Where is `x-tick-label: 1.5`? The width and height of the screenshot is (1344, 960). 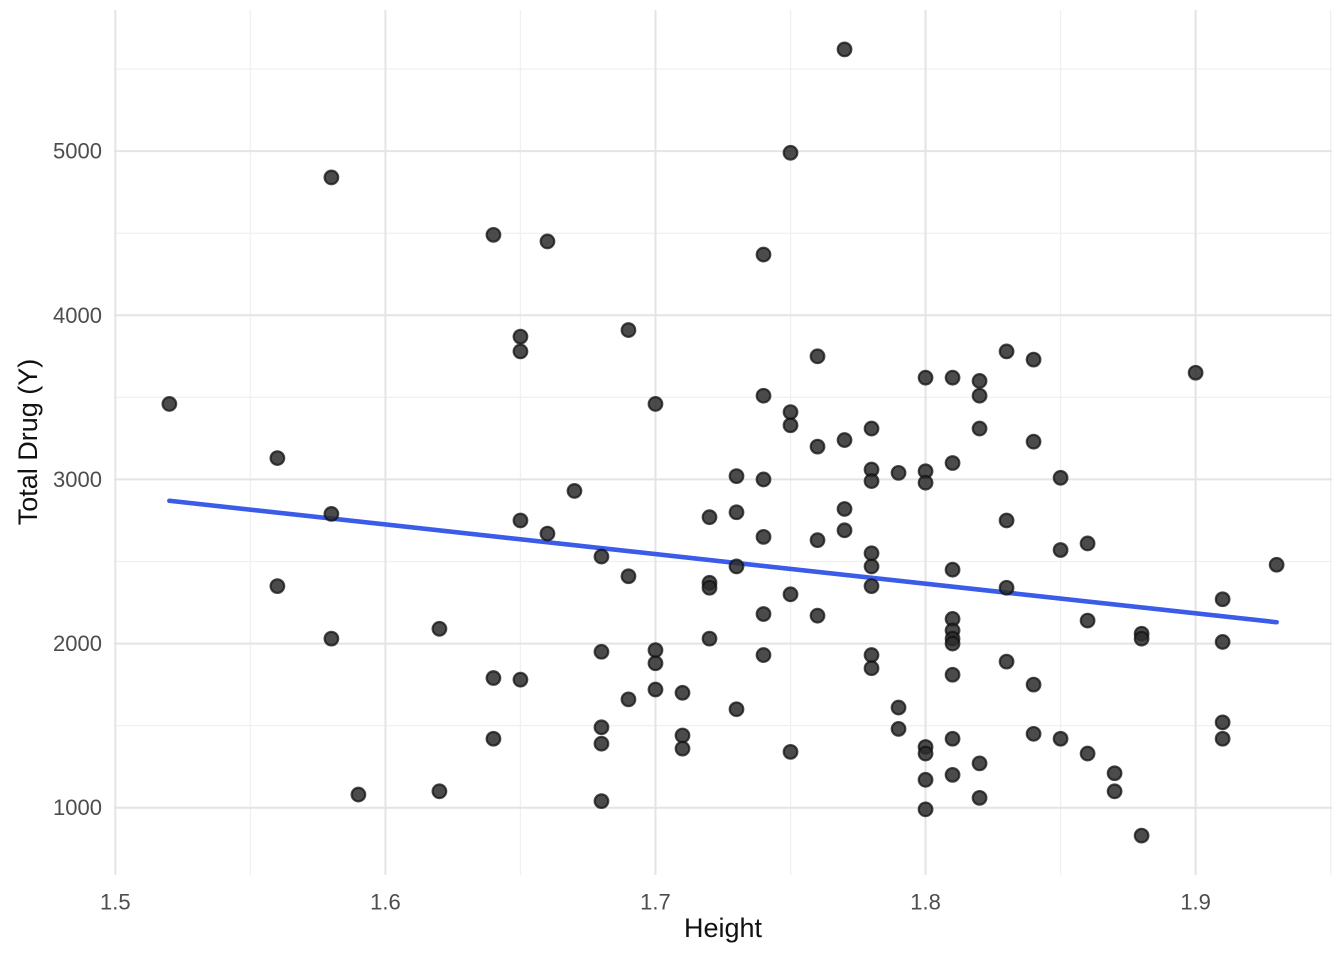 x-tick-label: 1.5 is located at coordinates (115, 902).